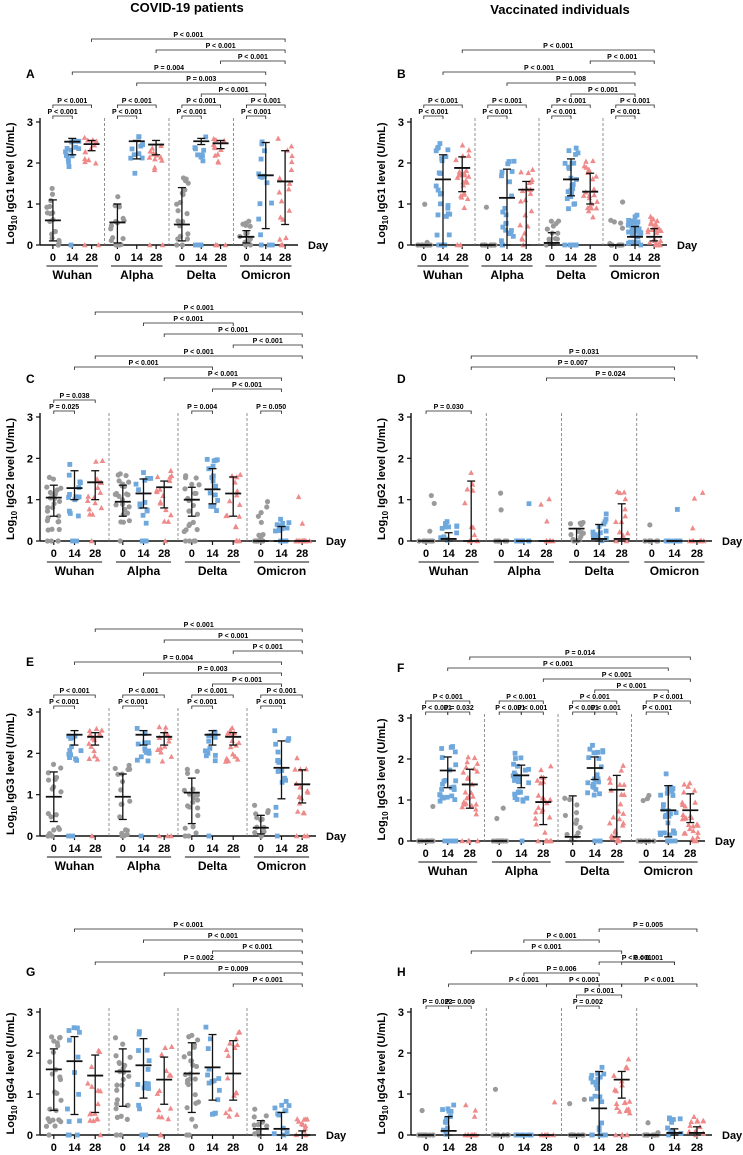  Describe the element at coordinates (401, 459) in the screenshot. I see `y-tick-label: 2` at that location.